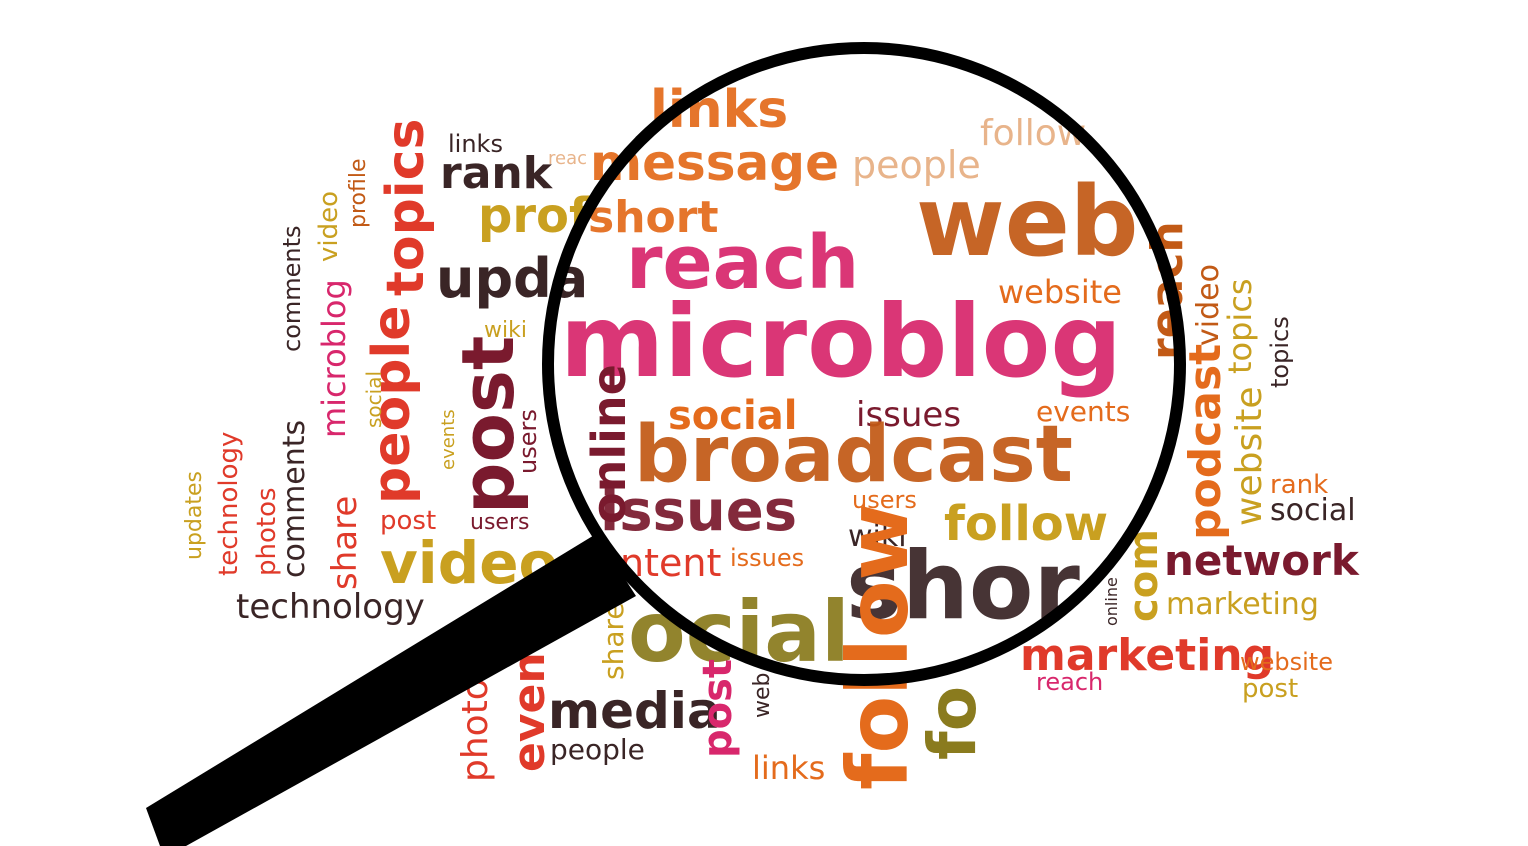  I want to click on word-media: media, so click(634, 711).